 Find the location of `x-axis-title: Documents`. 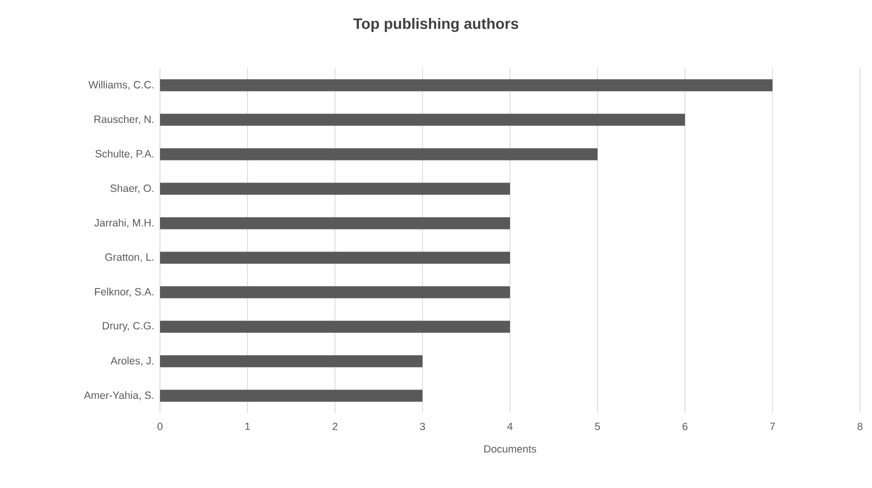

x-axis-title: Documents is located at coordinates (510, 449).